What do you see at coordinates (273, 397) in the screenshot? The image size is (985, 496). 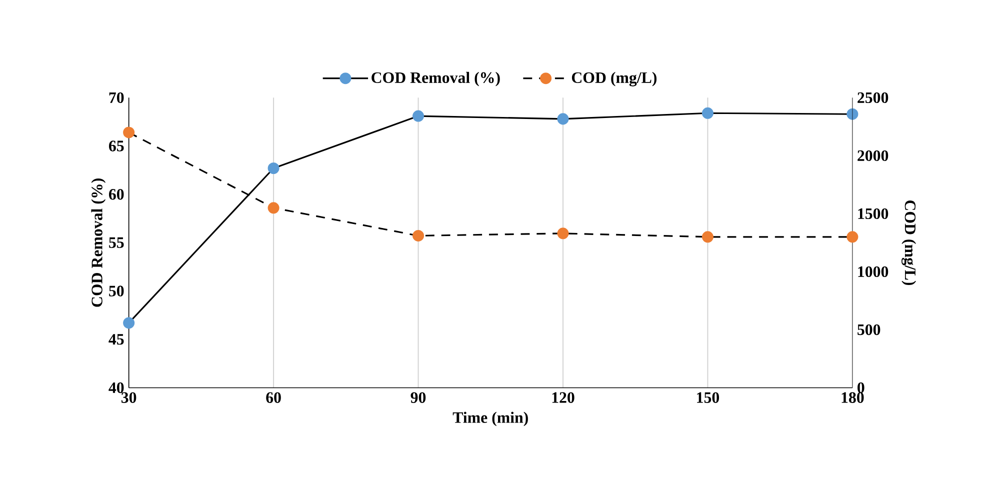 I see `x-tick-label: 60` at bounding box center [273, 397].